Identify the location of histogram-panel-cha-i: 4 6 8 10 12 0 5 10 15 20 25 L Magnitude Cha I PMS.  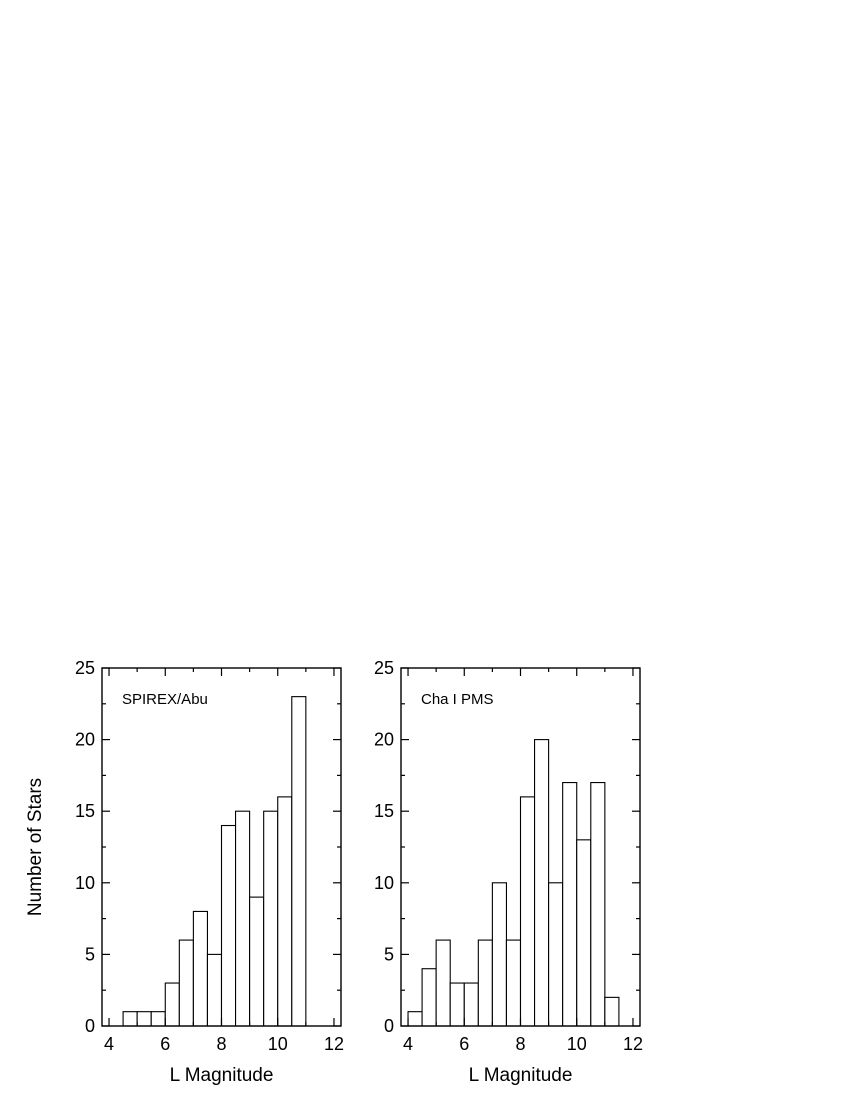
(508, 872).